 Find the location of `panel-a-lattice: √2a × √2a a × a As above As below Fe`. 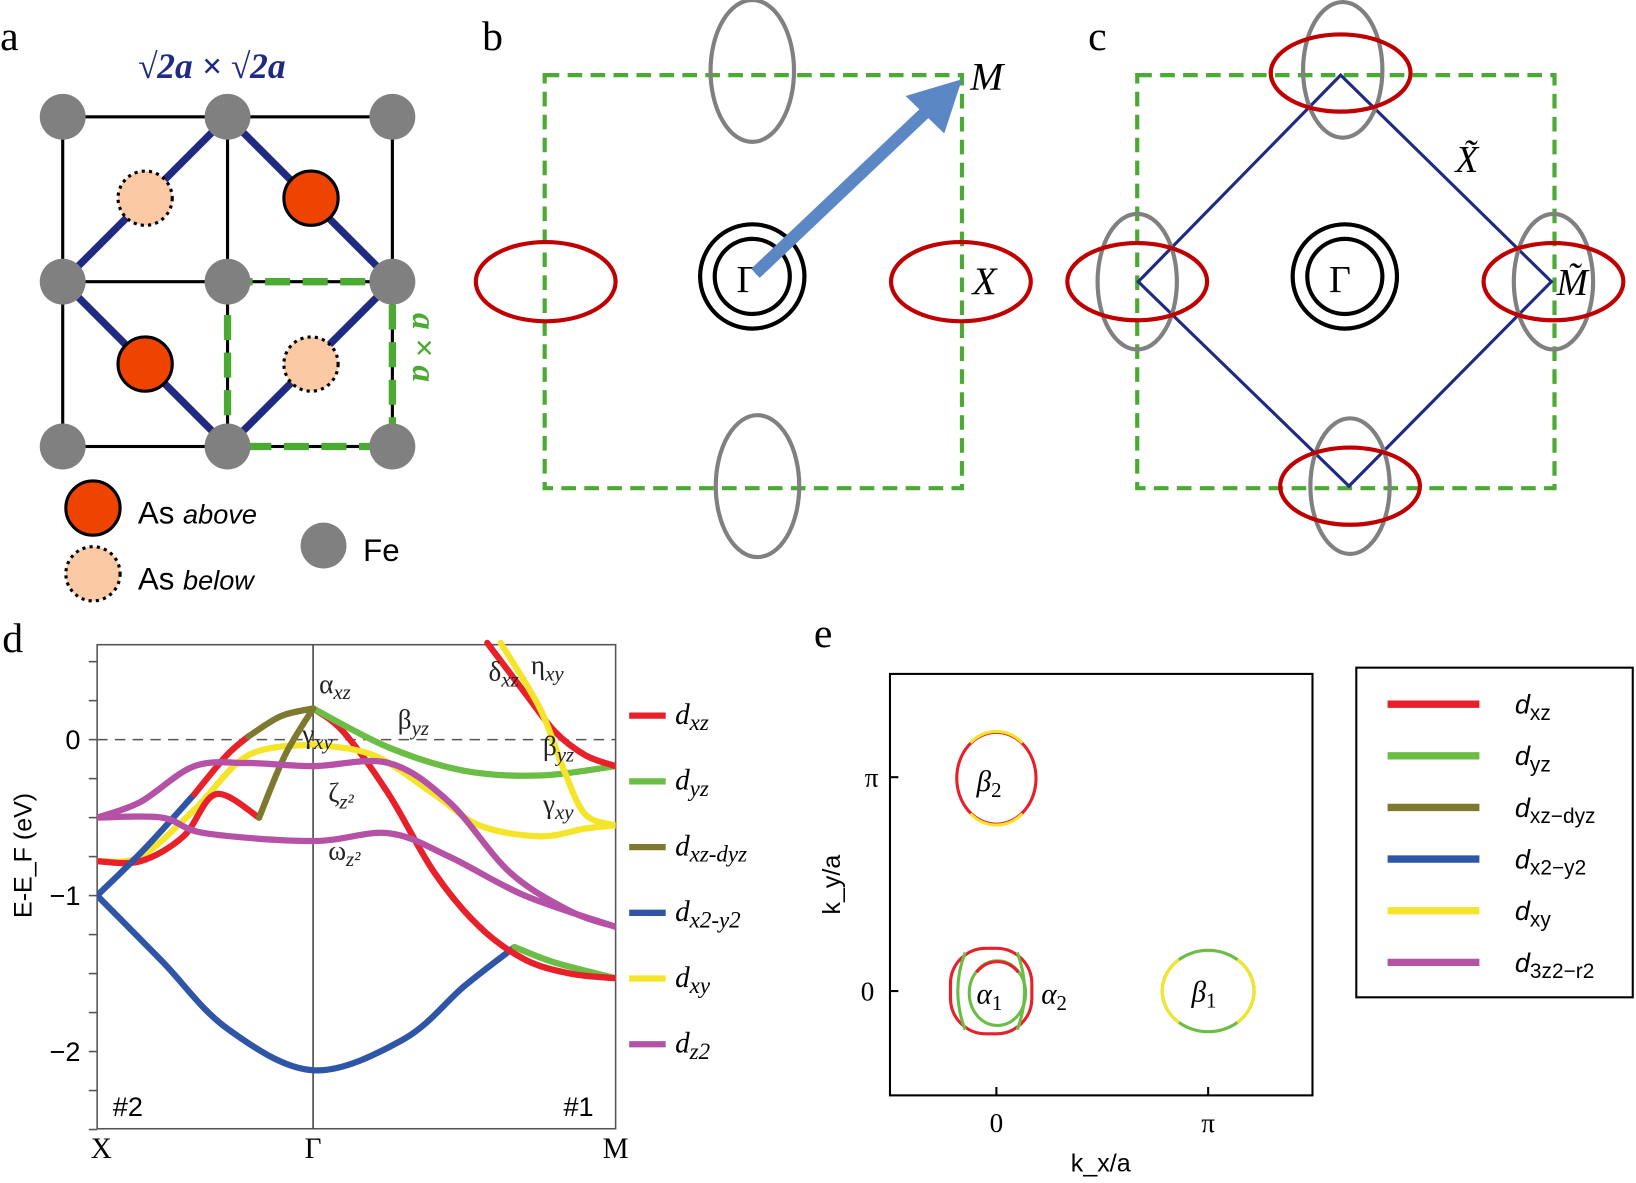

panel-a-lattice: √2a × √2a a × a As above As below Fe is located at coordinates (240, 324).